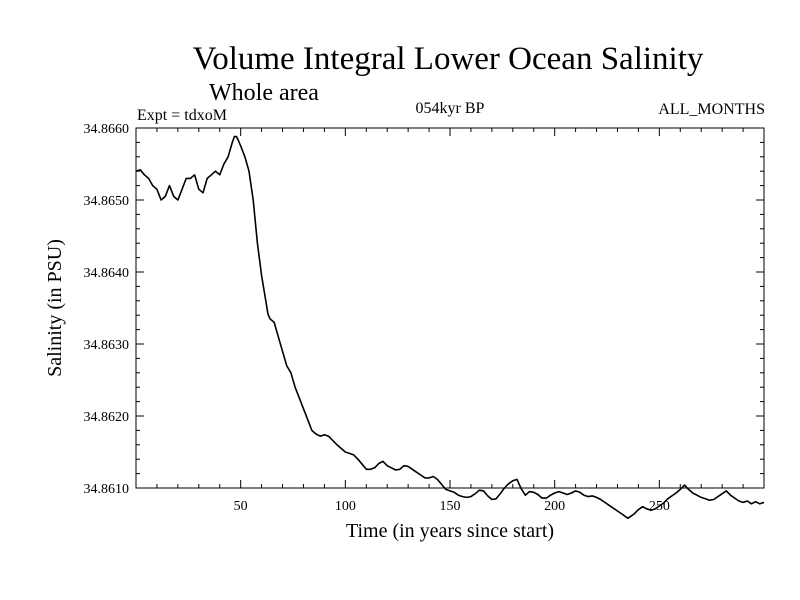 Image resolution: width=800 pixels, height=600 pixels. What do you see at coordinates (107, 489) in the screenshot?
I see `y-tick-label: 34.8610` at bounding box center [107, 489].